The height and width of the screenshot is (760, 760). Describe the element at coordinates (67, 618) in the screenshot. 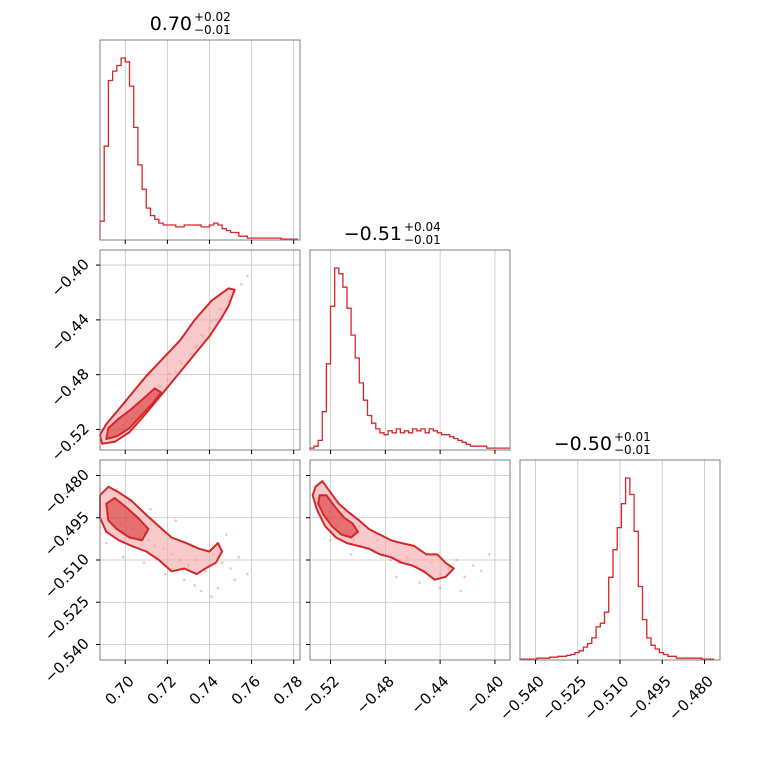

I see `y-tick-label-2-1: −0.525` at that location.